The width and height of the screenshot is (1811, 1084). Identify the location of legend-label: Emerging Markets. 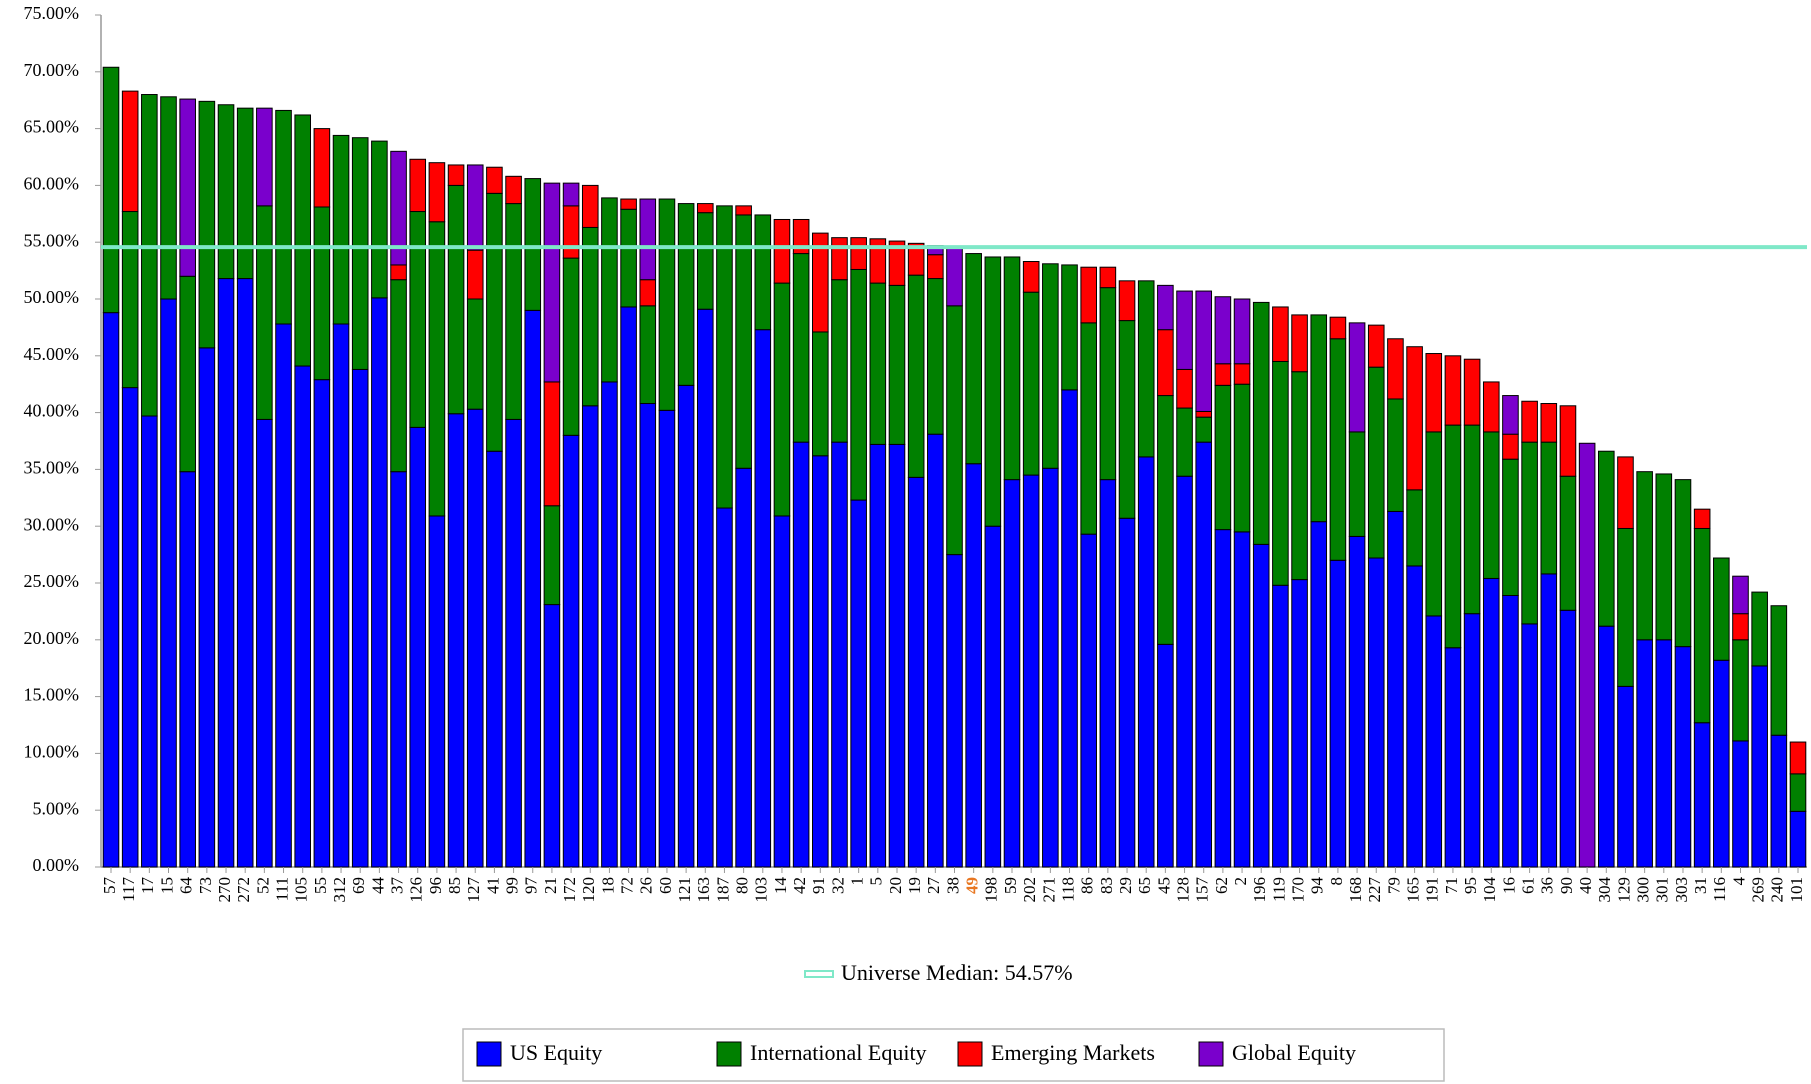
(1073, 1052).